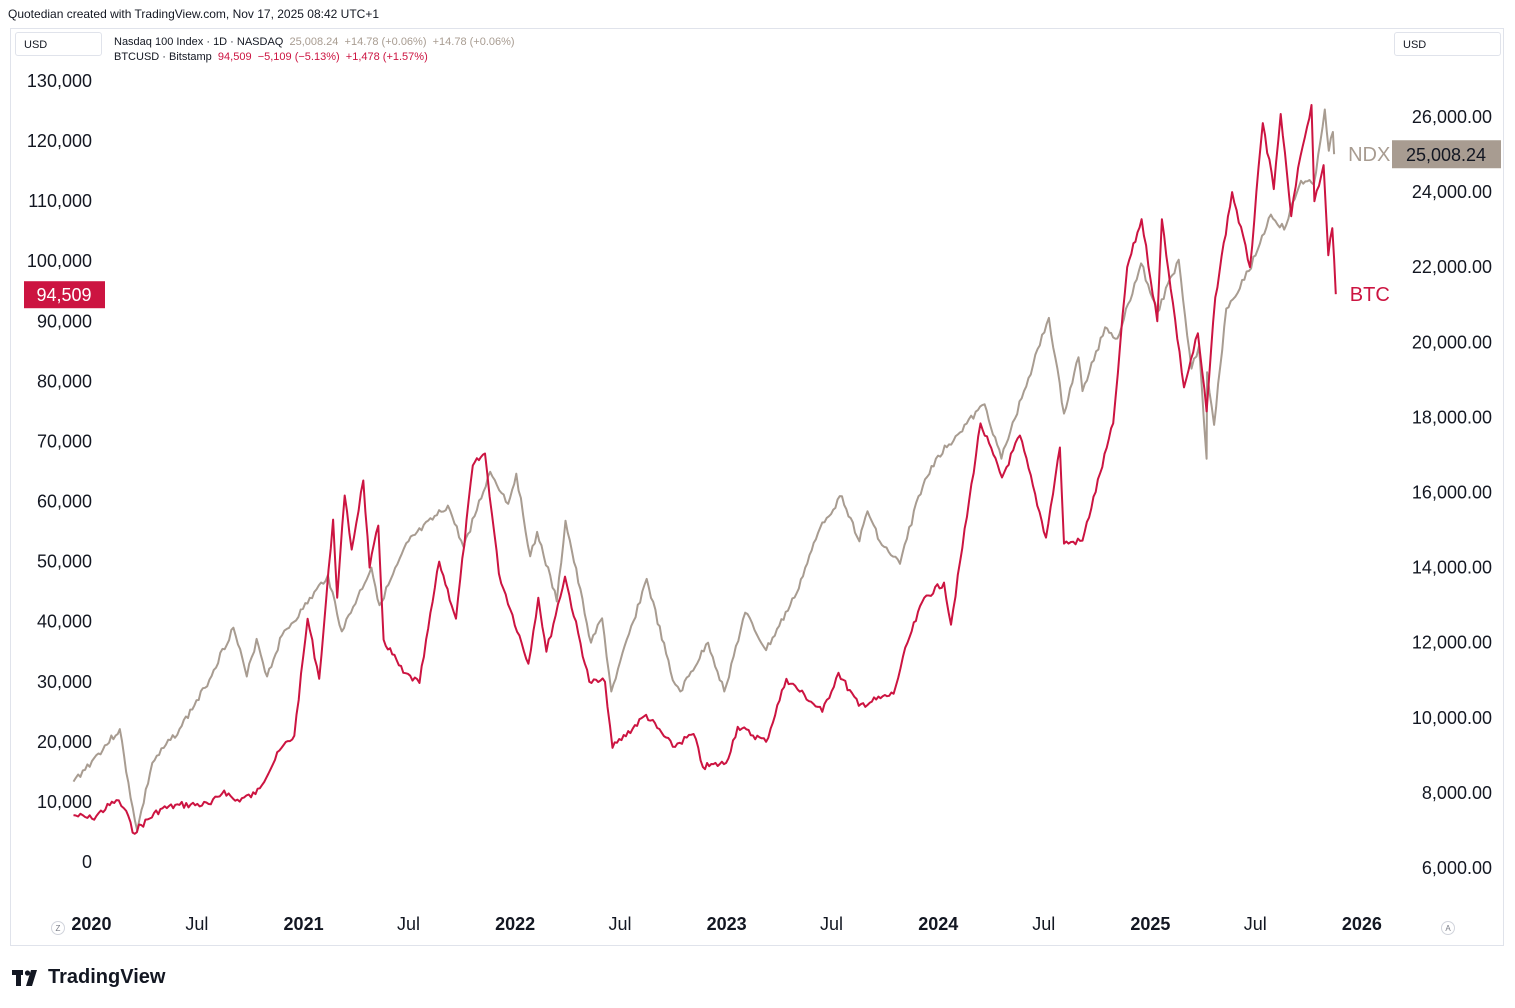 Image resolution: width=1515 pixels, height=1008 pixels. What do you see at coordinates (1447, 44) in the screenshot?
I see `right-currency-selector: USD` at bounding box center [1447, 44].